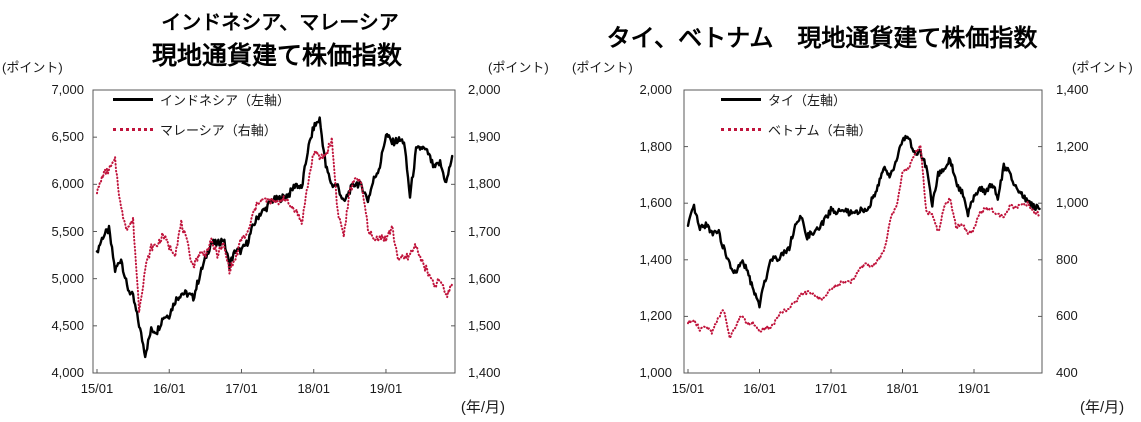 The image size is (1141, 422). I want to click on y-axis-left-tick-label: 5,500, so click(67, 231).